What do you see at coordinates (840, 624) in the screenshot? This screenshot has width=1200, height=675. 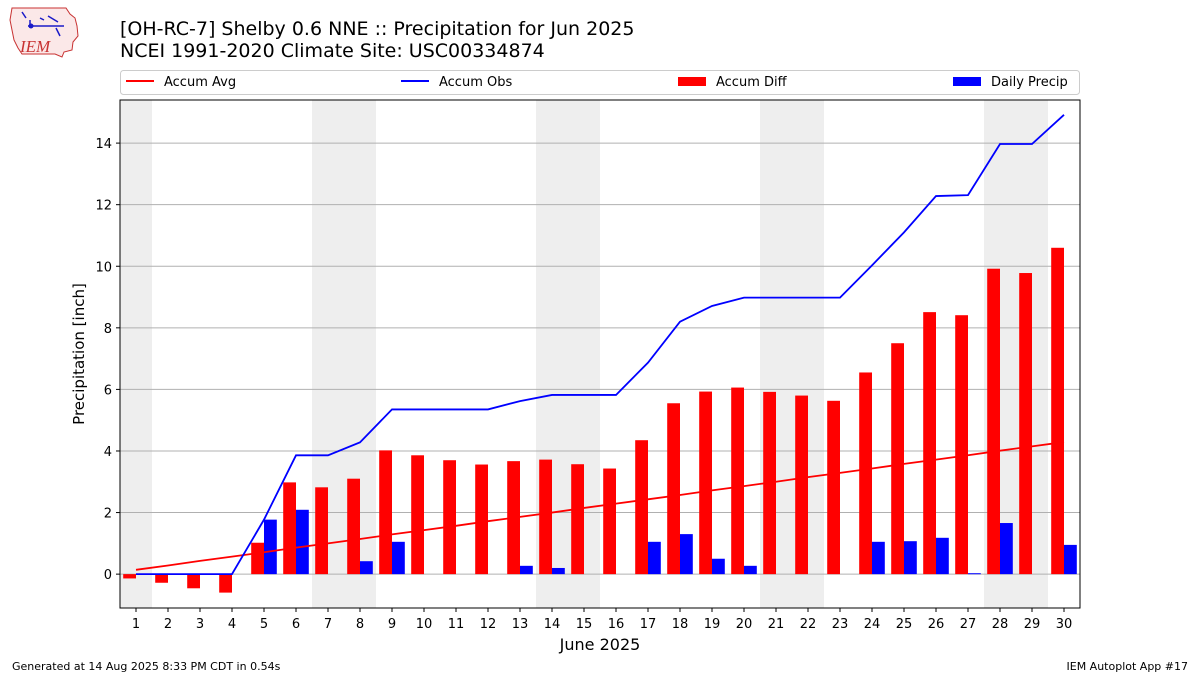 I see `x-tick-label: 23` at bounding box center [840, 624].